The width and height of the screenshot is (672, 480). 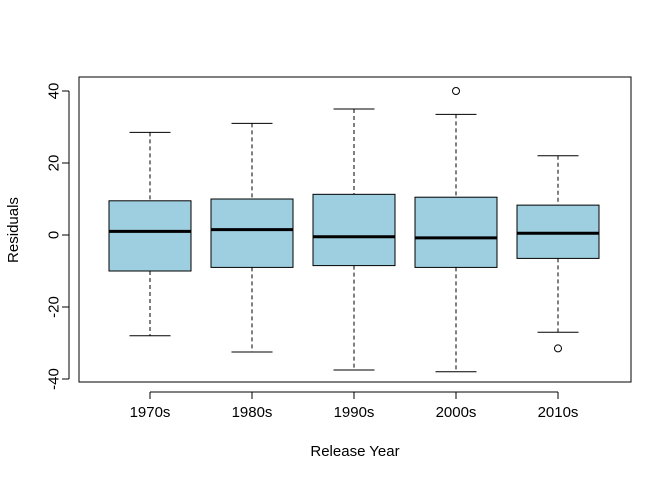 What do you see at coordinates (53, 307) in the screenshot?
I see `y-tick-label: -20` at bounding box center [53, 307].